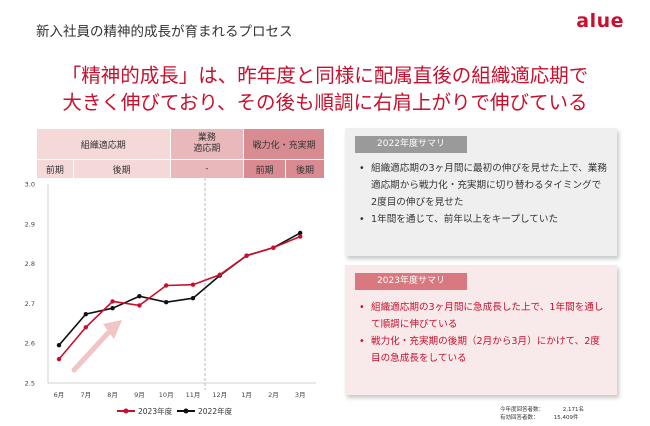 This screenshot has width=650, height=426. What do you see at coordinates (155, 411) in the screenshot?
I see `legend-label-2023: 2023年度` at bounding box center [155, 411].